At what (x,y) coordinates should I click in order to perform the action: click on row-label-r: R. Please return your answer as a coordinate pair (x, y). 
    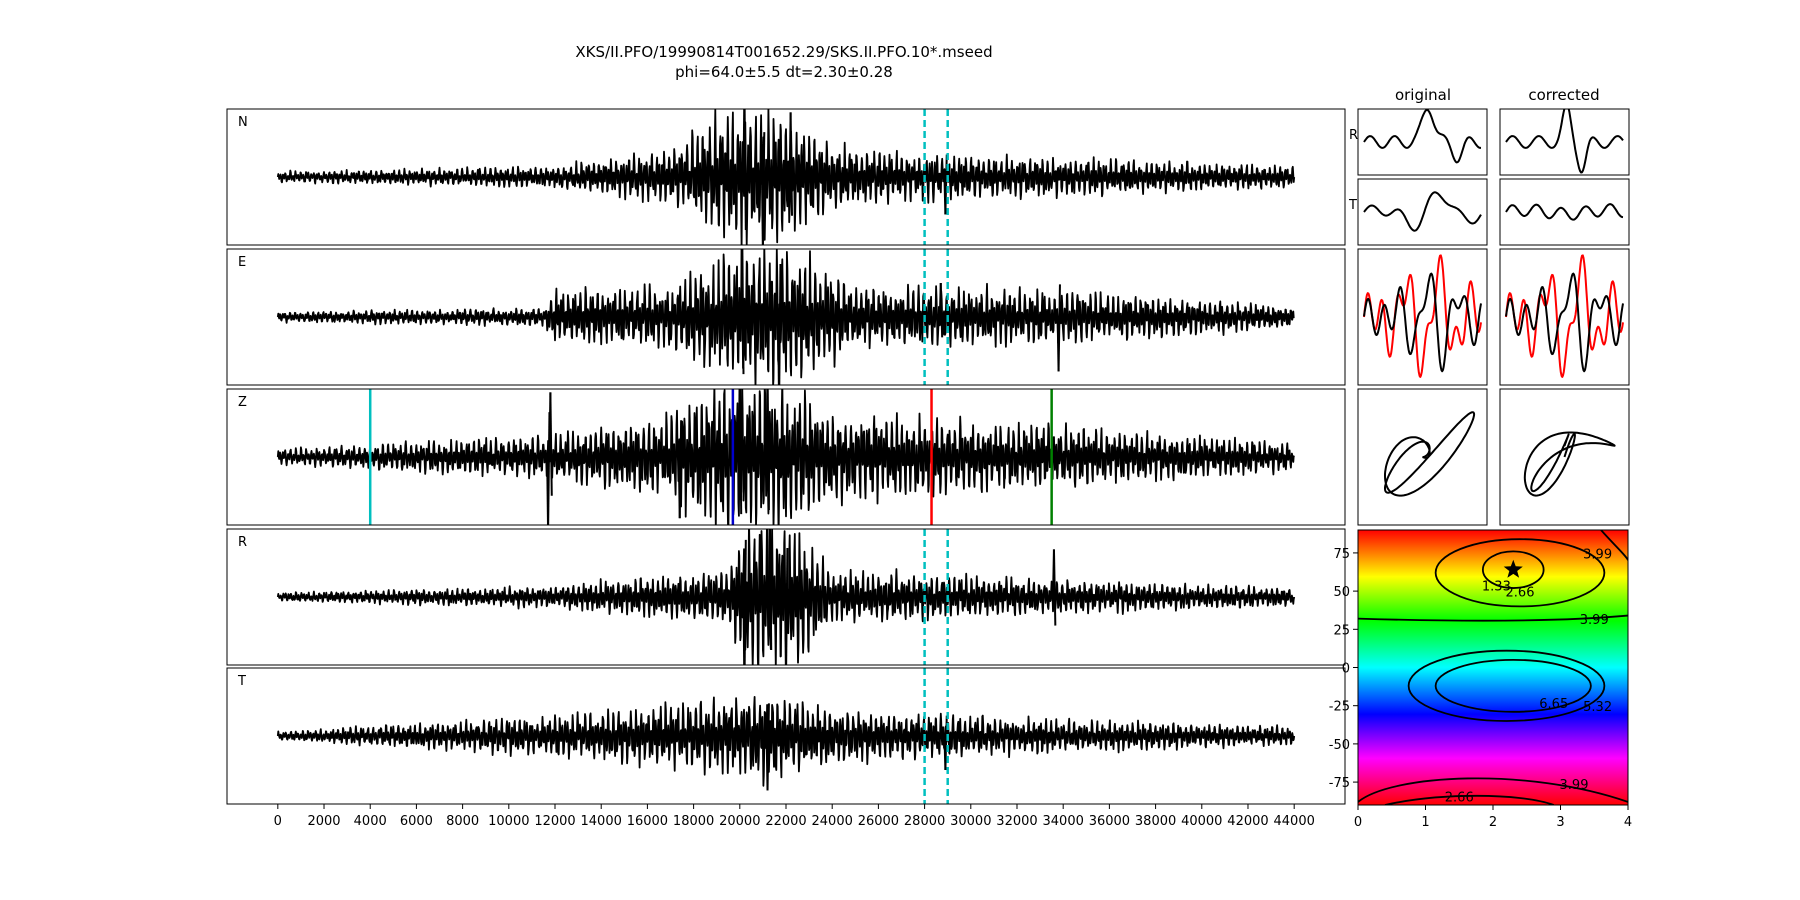
    Looking at the image, I should click on (1353, 135).